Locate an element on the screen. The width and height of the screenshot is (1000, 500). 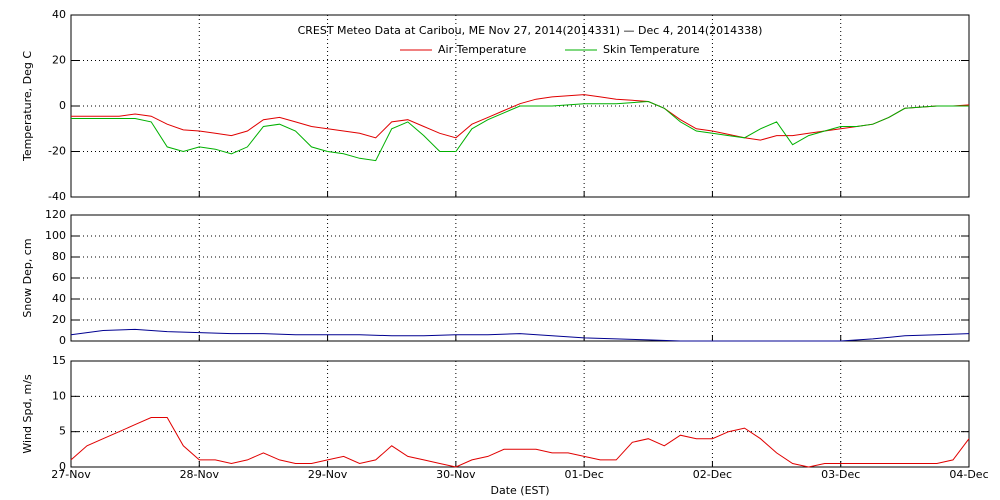
y-axis-label: Snow Dep, cm is located at coordinates (27, 277).